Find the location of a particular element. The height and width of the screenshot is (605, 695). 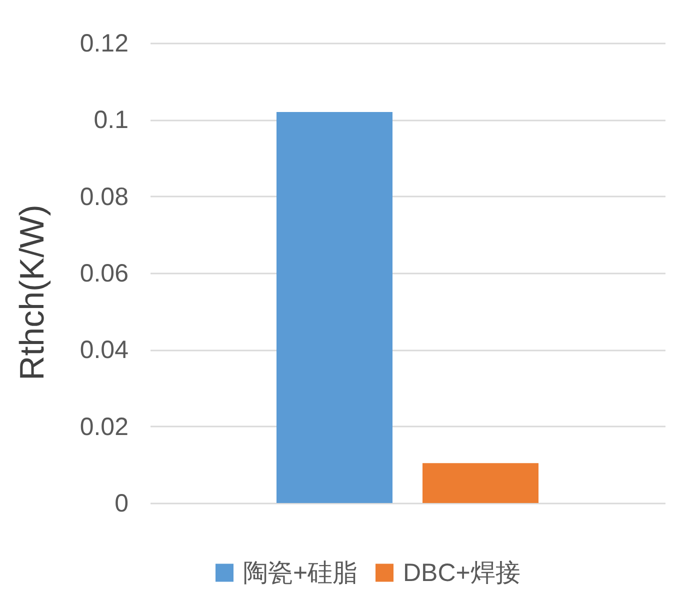

y-tick-label: 0.1 is located at coordinates (111, 120).